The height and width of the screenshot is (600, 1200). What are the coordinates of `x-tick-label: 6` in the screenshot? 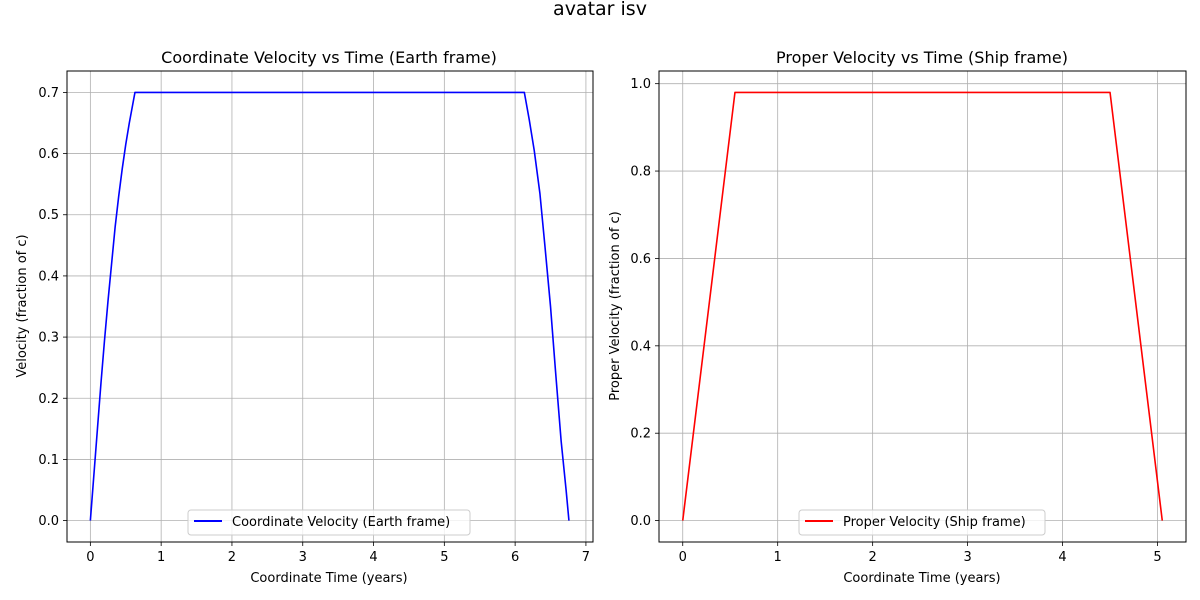 It's located at (515, 557).